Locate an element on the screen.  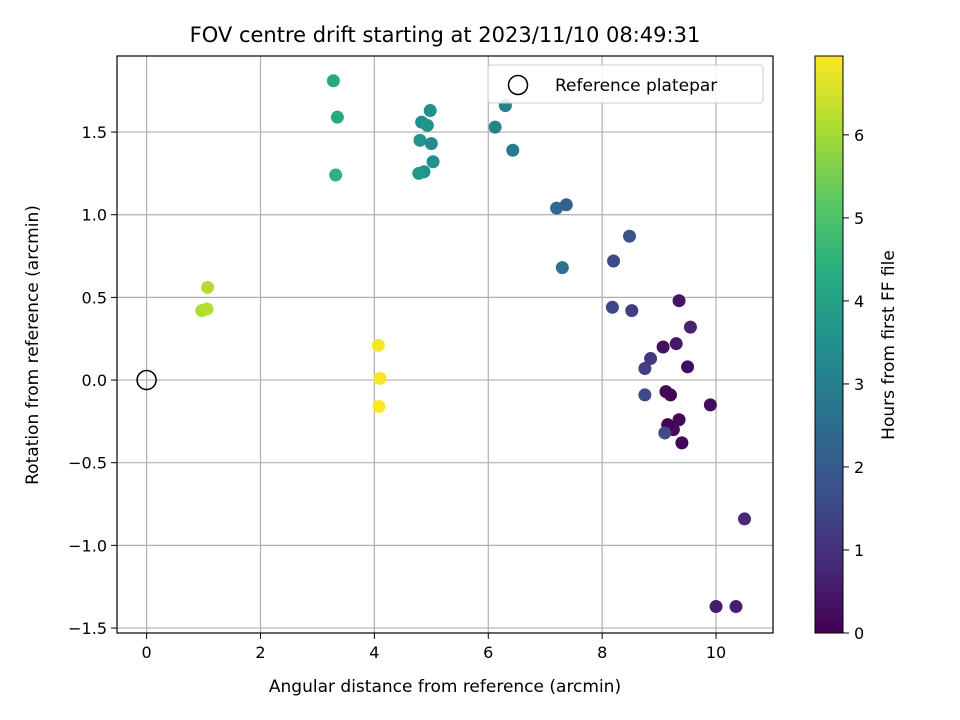
y-tick-label: 0.0 is located at coordinates (94, 380).